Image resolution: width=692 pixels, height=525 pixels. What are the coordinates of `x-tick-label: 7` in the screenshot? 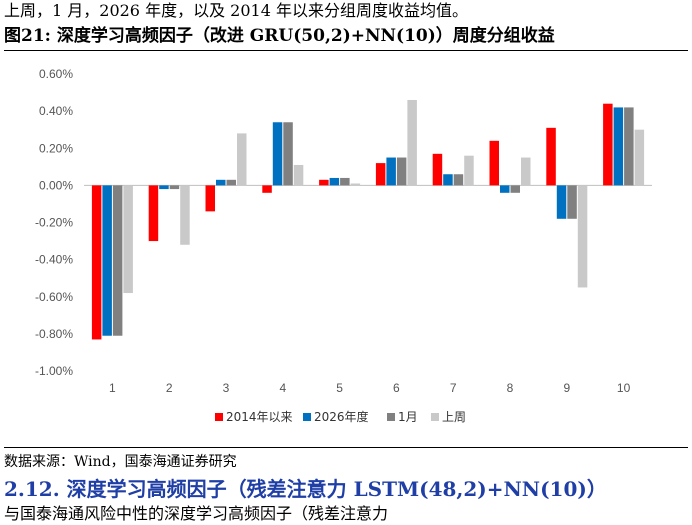 It's located at (453, 388).